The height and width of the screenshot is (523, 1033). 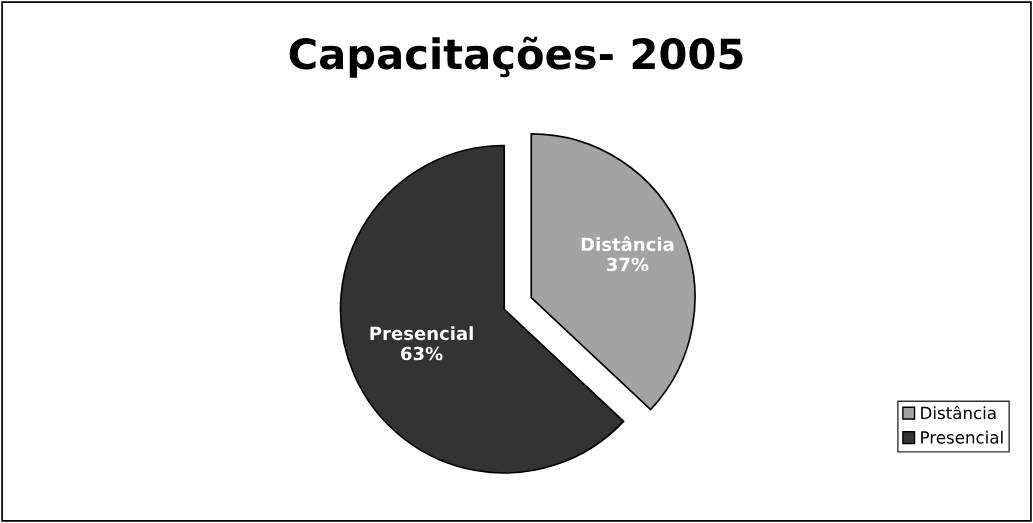 I want to click on data-label: 37%, so click(x=628, y=264).